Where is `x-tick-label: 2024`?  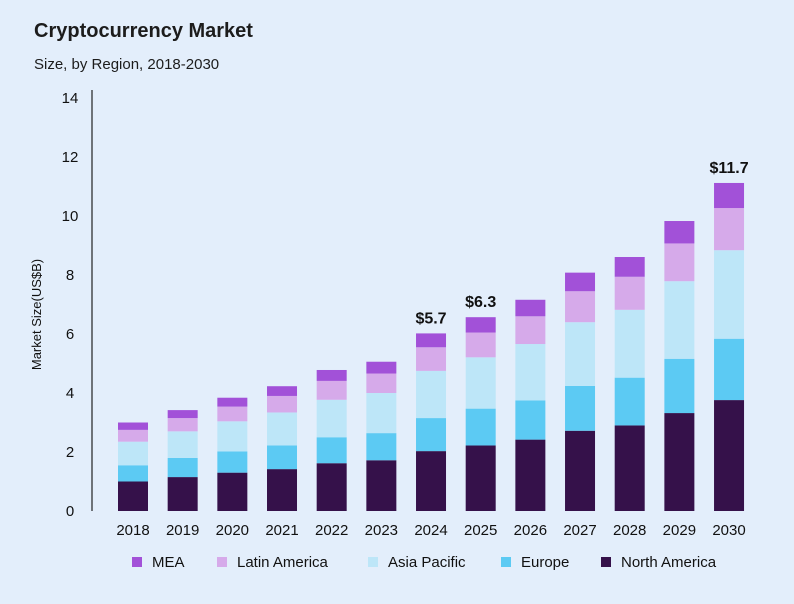
x-tick-label: 2024 is located at coordinates (430, 530).